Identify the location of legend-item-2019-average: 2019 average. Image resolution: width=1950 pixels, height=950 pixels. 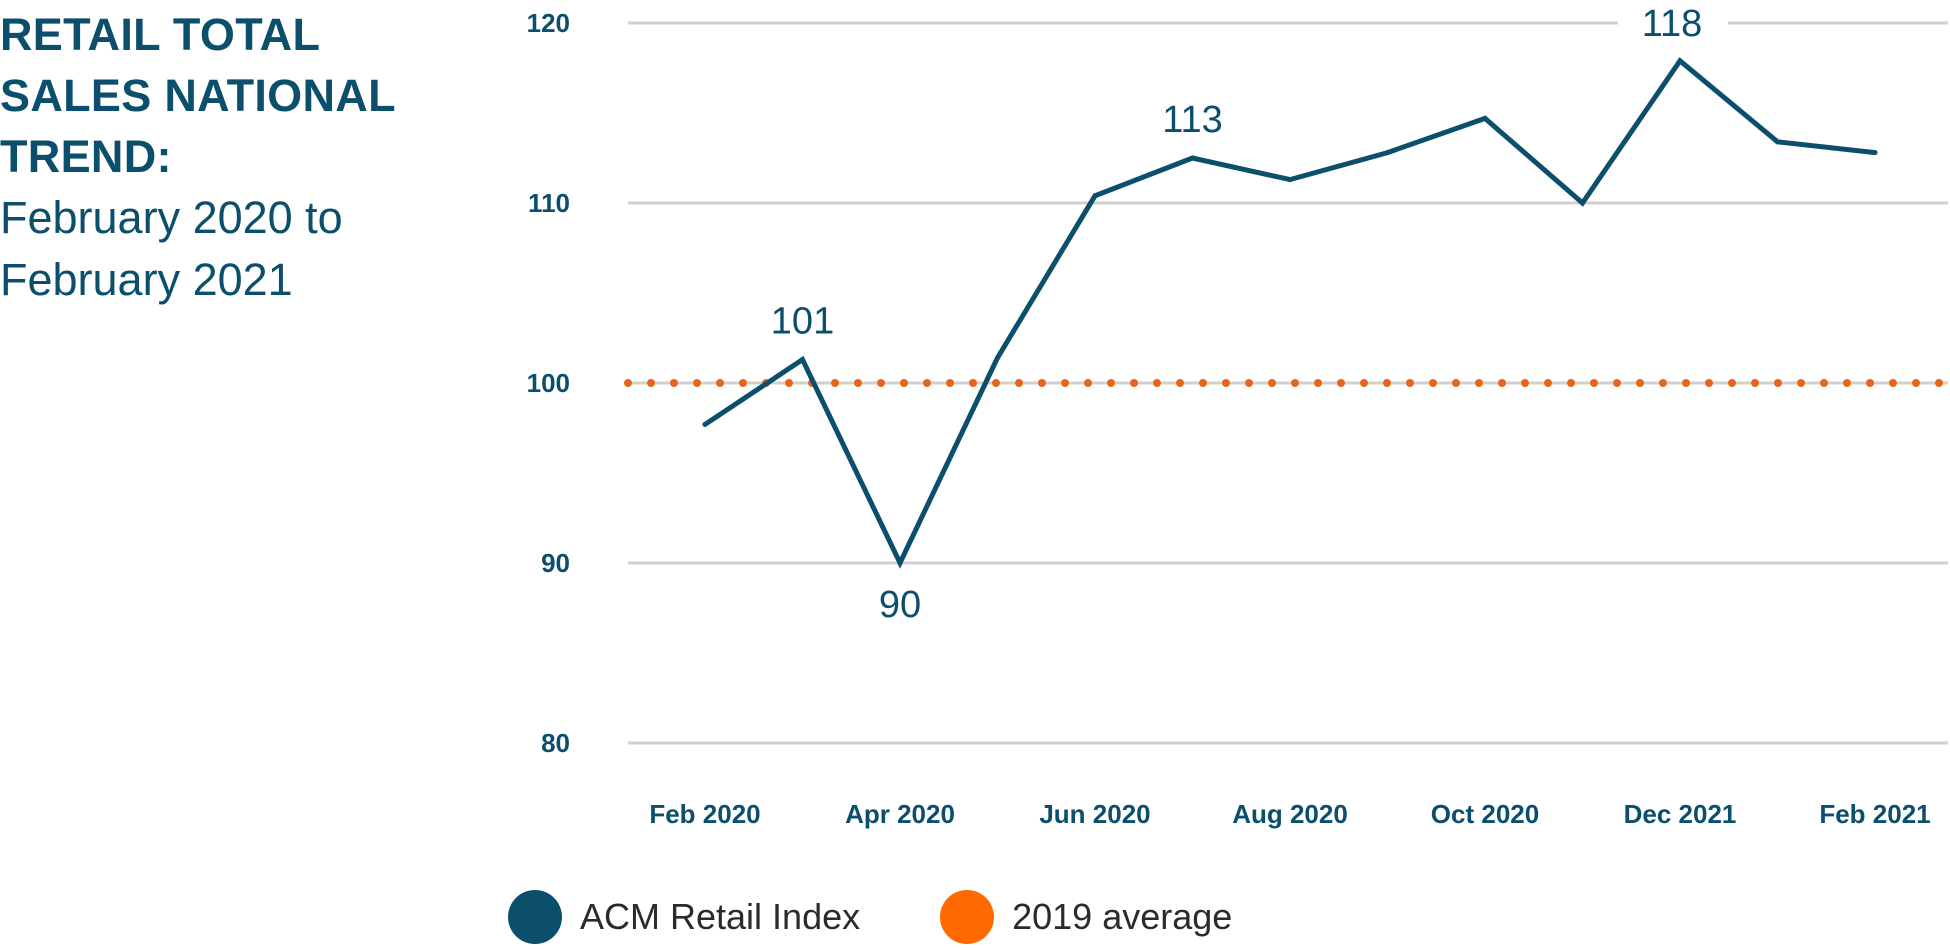
(1086, 917).